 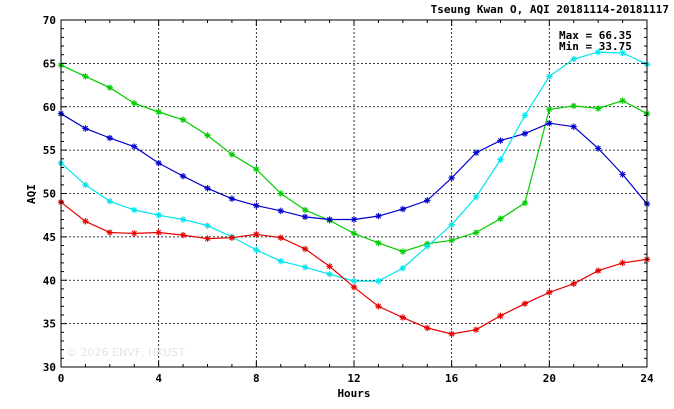 I want to click on y-tick-label: 65, so click(x=49, y=63).